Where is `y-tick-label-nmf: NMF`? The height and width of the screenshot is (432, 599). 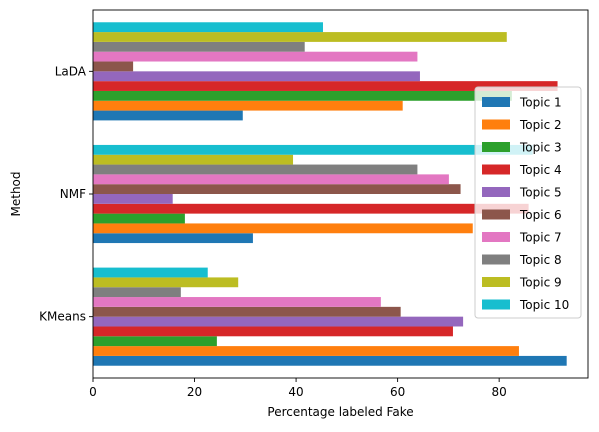
y-tick-label-nmf: NMF is located at coordinates (73, 194).